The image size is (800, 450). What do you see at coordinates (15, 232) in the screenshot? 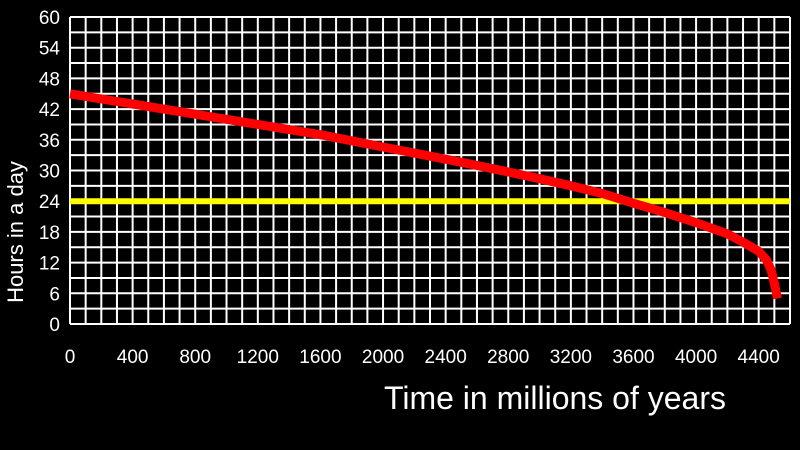
I see `y-axis-title: Hours in a day` at bounding box center [15, 232].